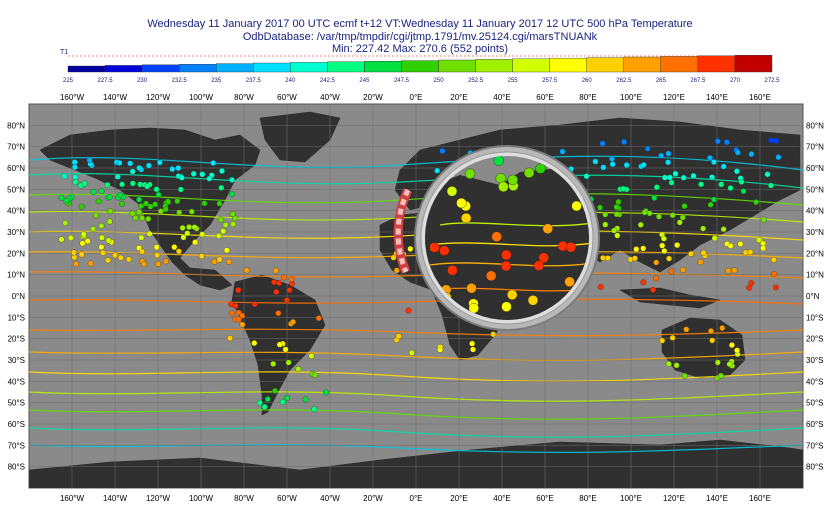  Describe the element at coordinates (72, 498) in the screenshot. I see `longitude-label-bottom: 160°W` at that location.